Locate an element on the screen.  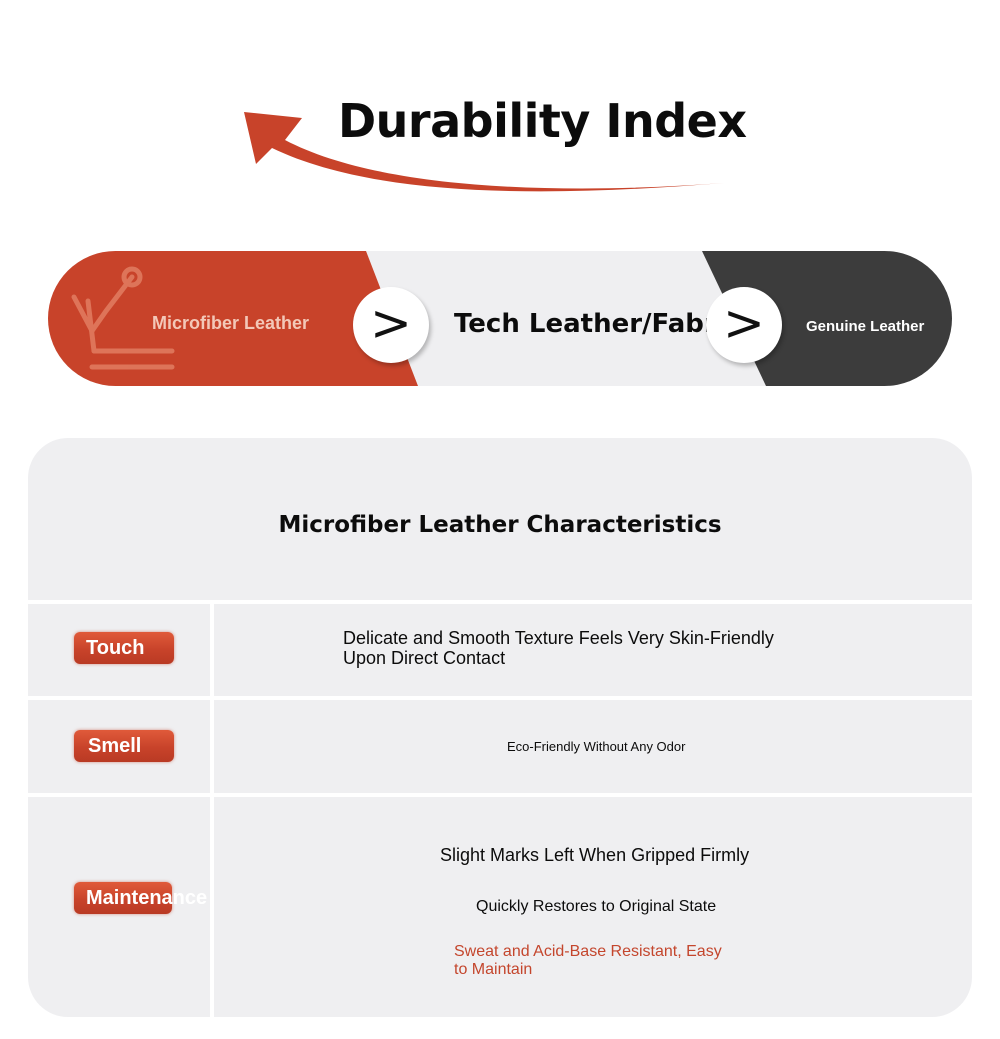
chart-up-icon is located at coordinates (123, 318).